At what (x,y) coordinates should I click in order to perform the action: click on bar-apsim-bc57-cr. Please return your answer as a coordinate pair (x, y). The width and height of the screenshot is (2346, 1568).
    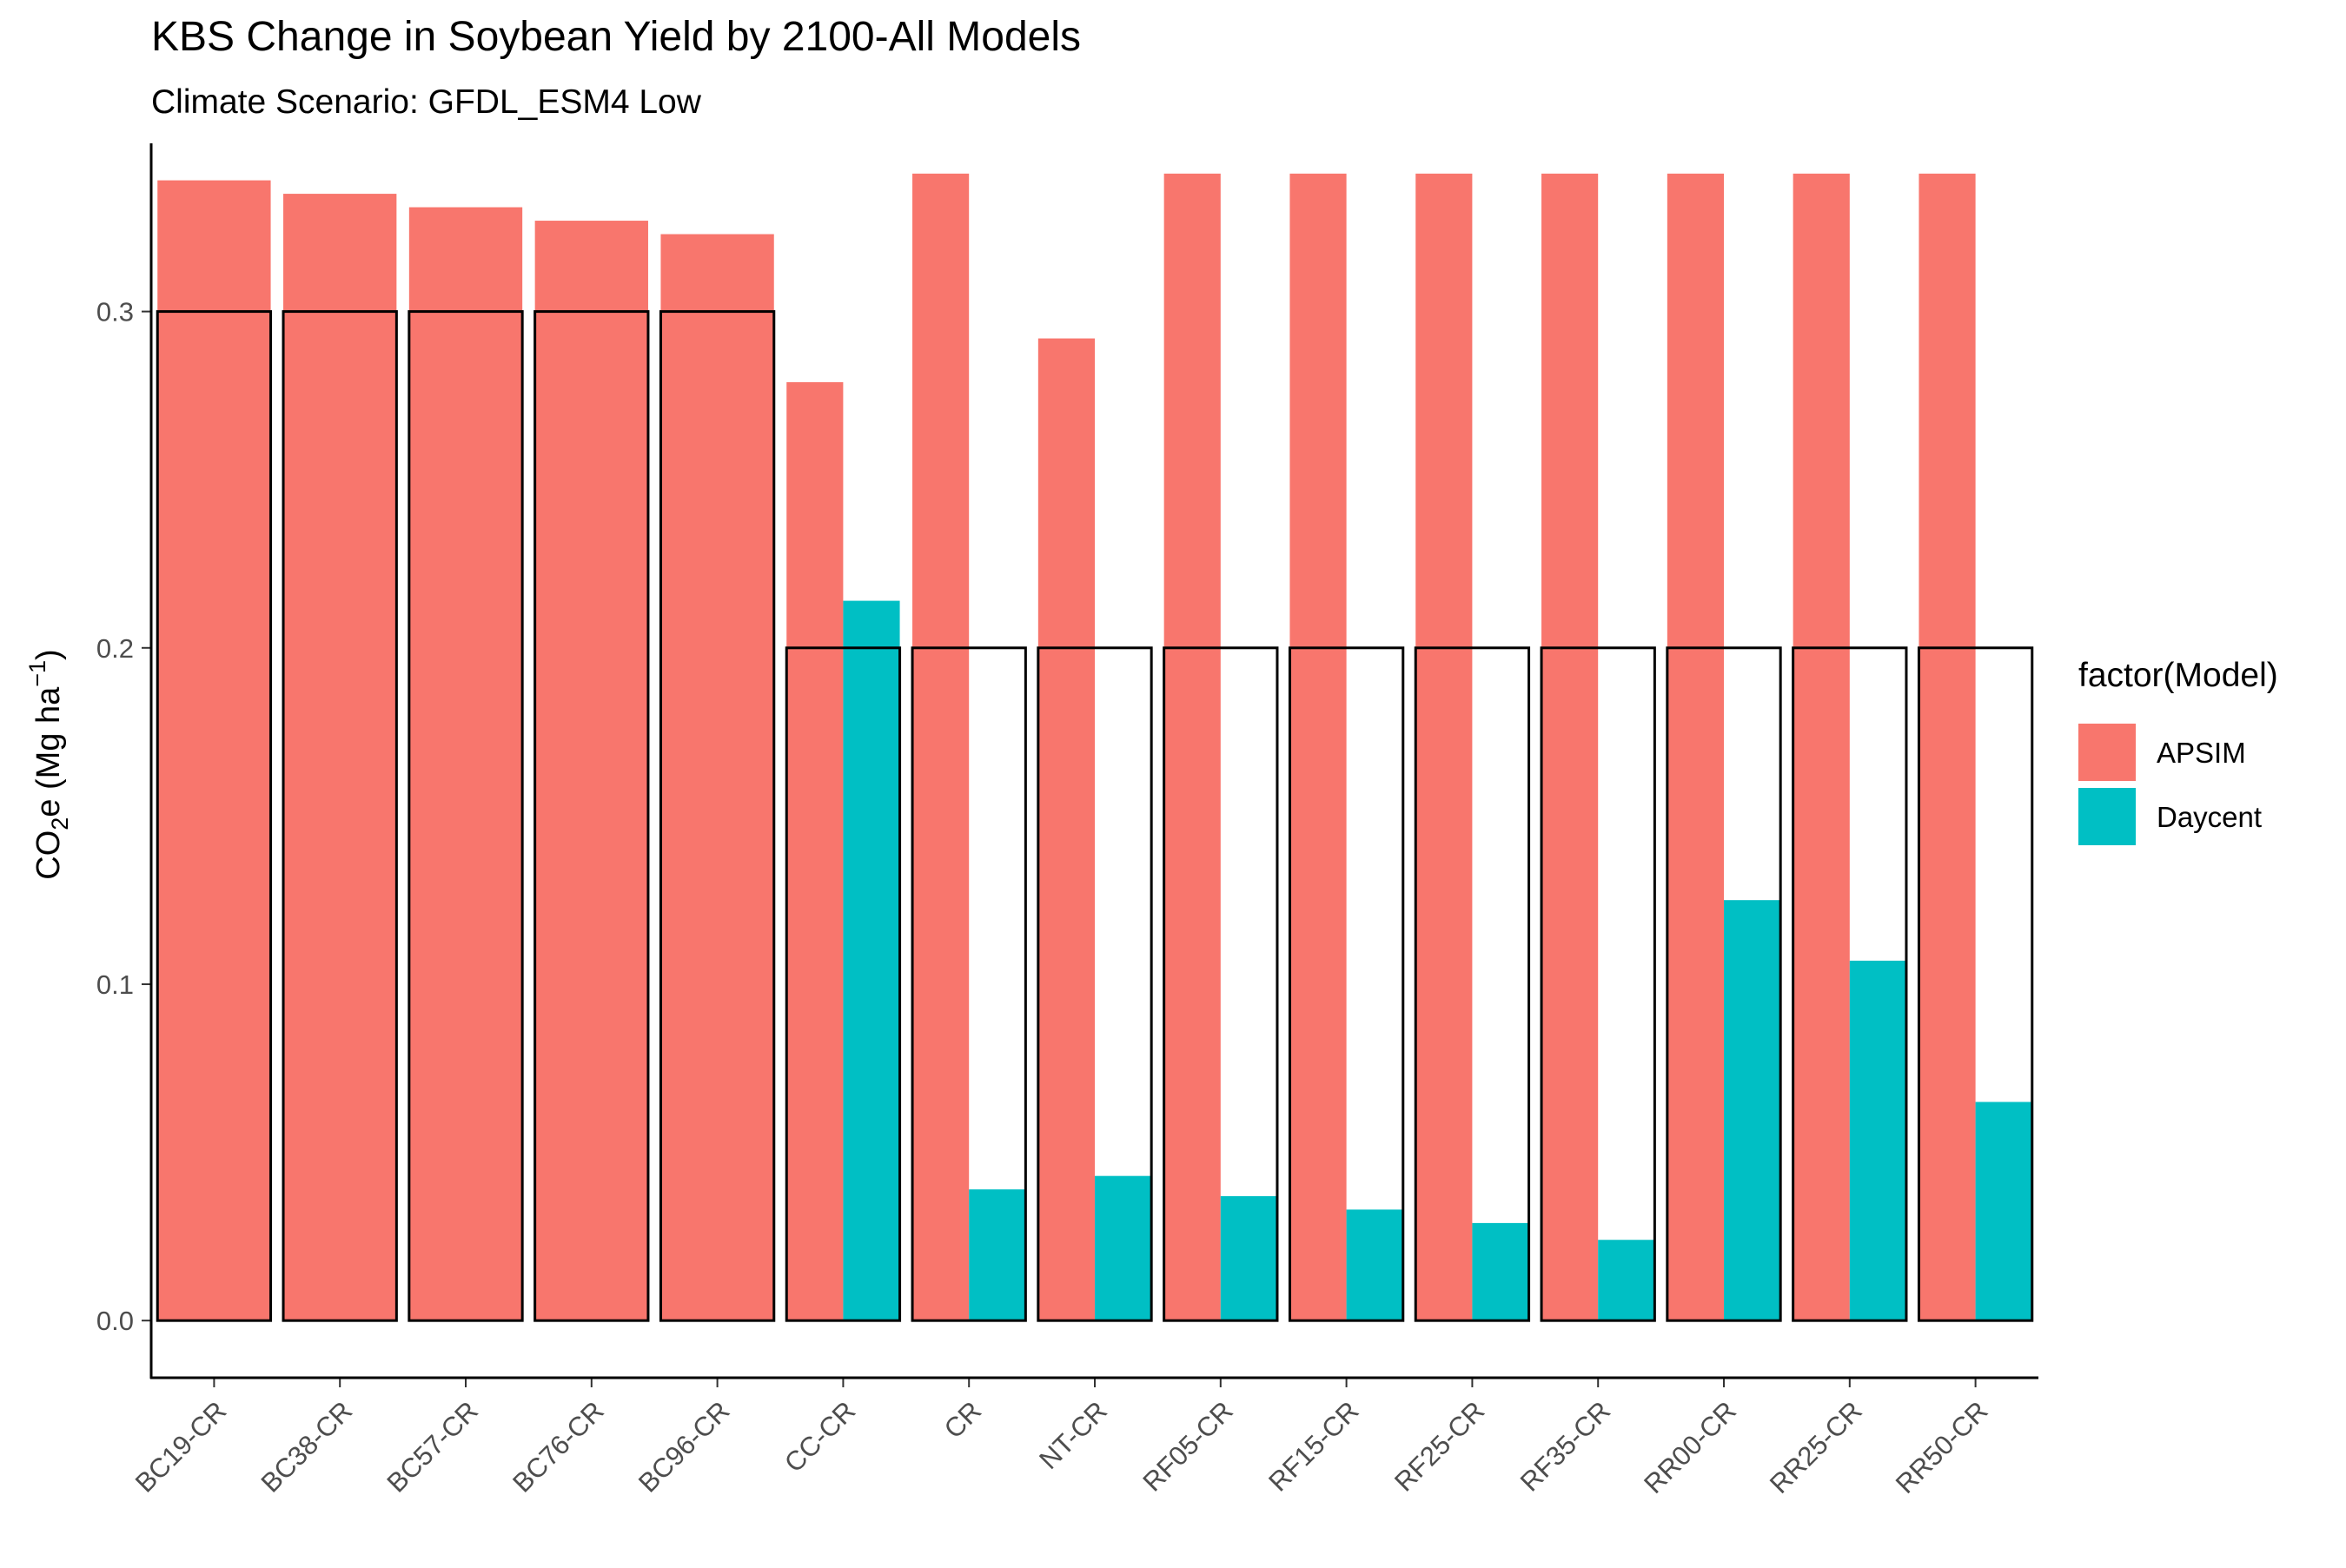
    Looking at the image, I should click on (465, 764).